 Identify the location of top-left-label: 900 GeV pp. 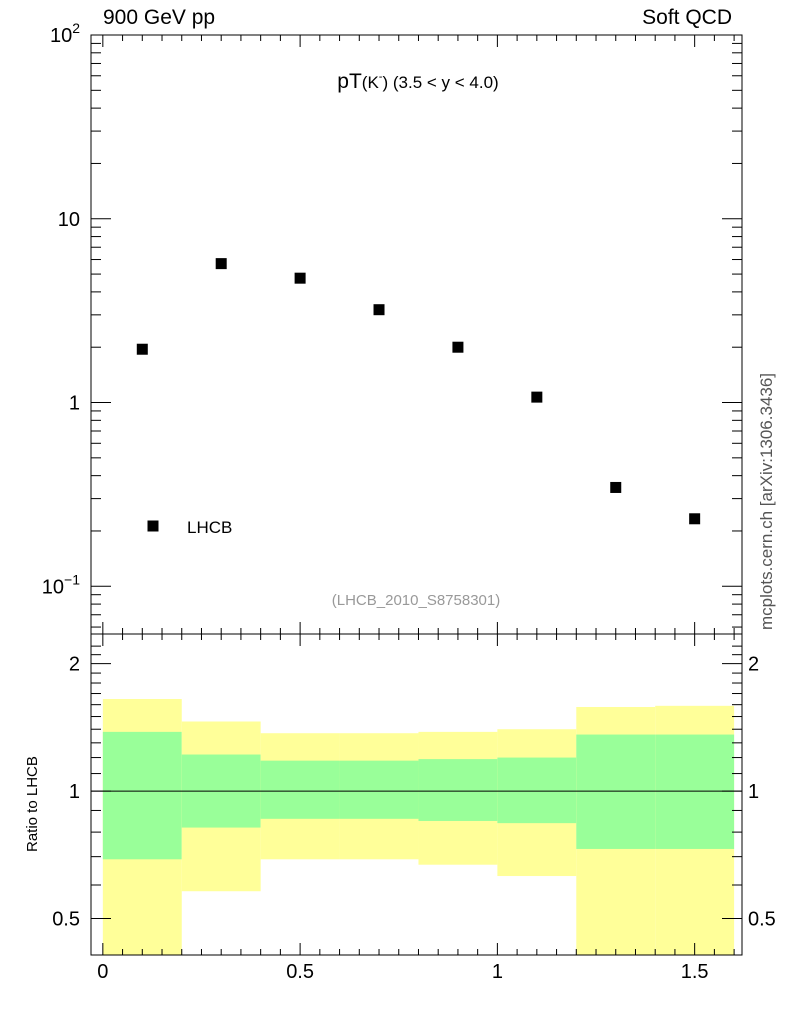
(159, 17).